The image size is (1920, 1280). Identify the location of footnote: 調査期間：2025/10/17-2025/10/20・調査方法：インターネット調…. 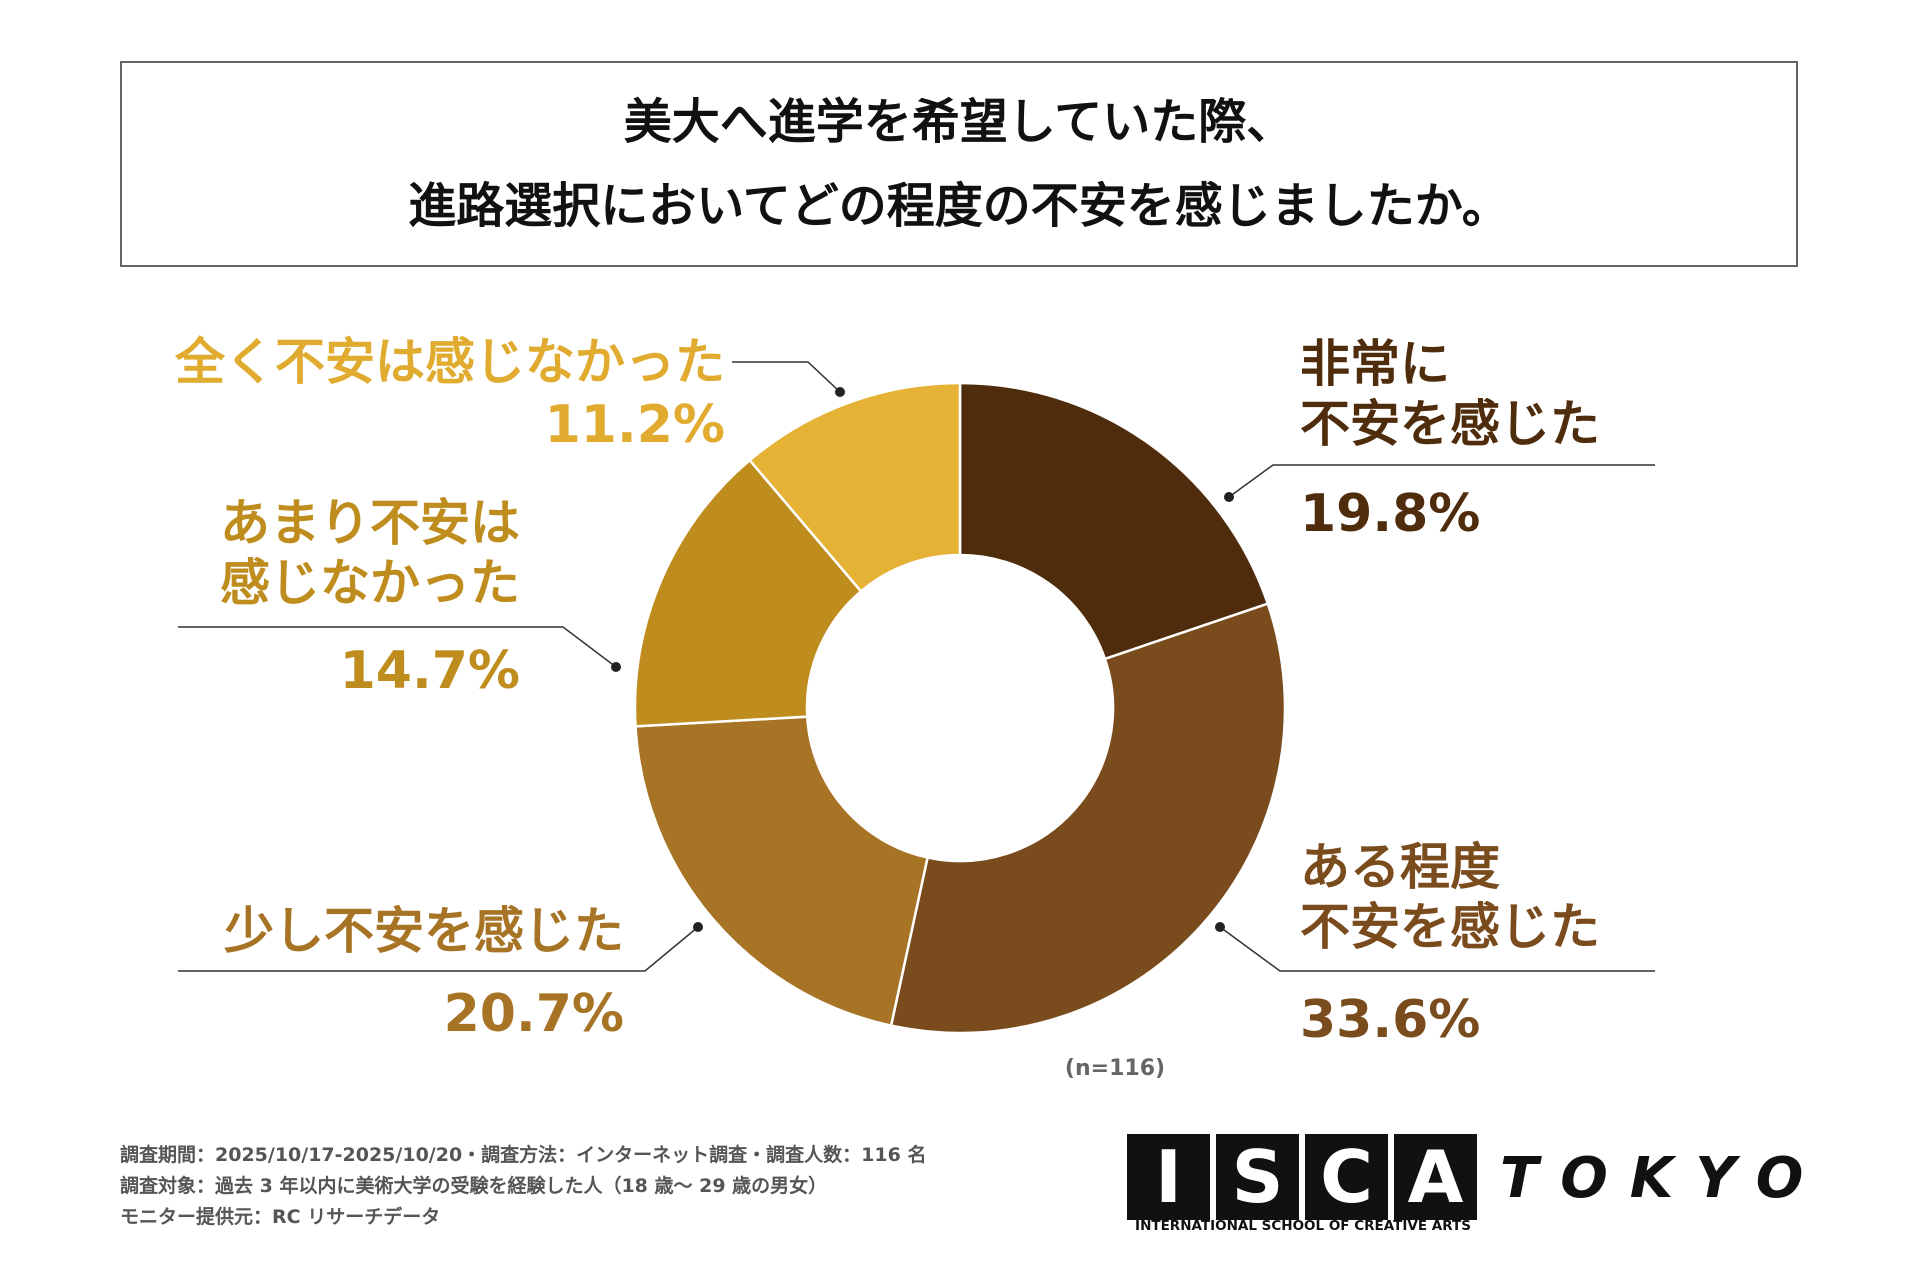
(523, 1155).